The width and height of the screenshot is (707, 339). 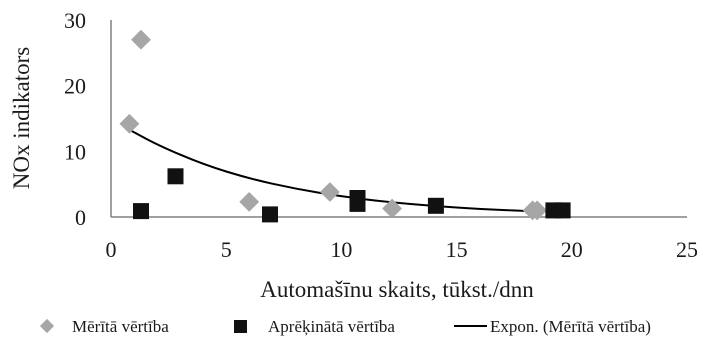 I want to click on legend-label-measured: Mērītā vērtība, so click(x=120, y=326).